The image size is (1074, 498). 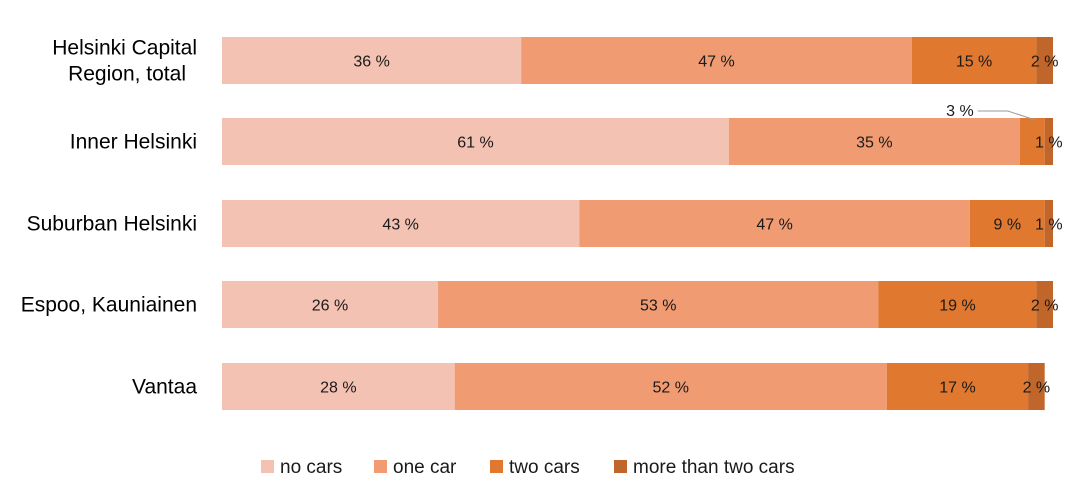 I want to click on bar-more-than-two-cars-inner-helsinki, so click(x=1048, y=141).